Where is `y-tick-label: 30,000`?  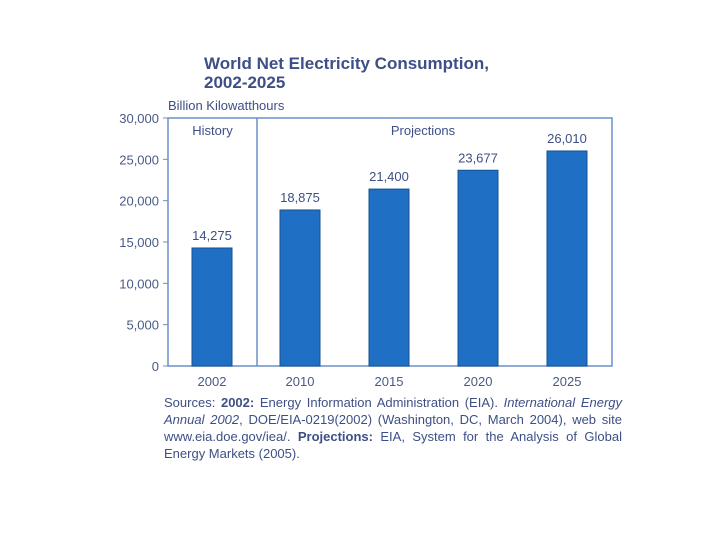 y-tick-label: 30,000 is located at coordinates (139, 118).